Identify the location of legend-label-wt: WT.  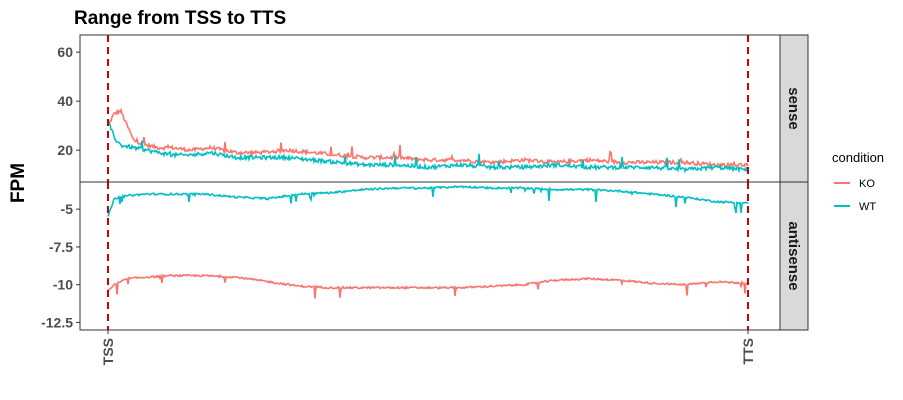
(867, 207).